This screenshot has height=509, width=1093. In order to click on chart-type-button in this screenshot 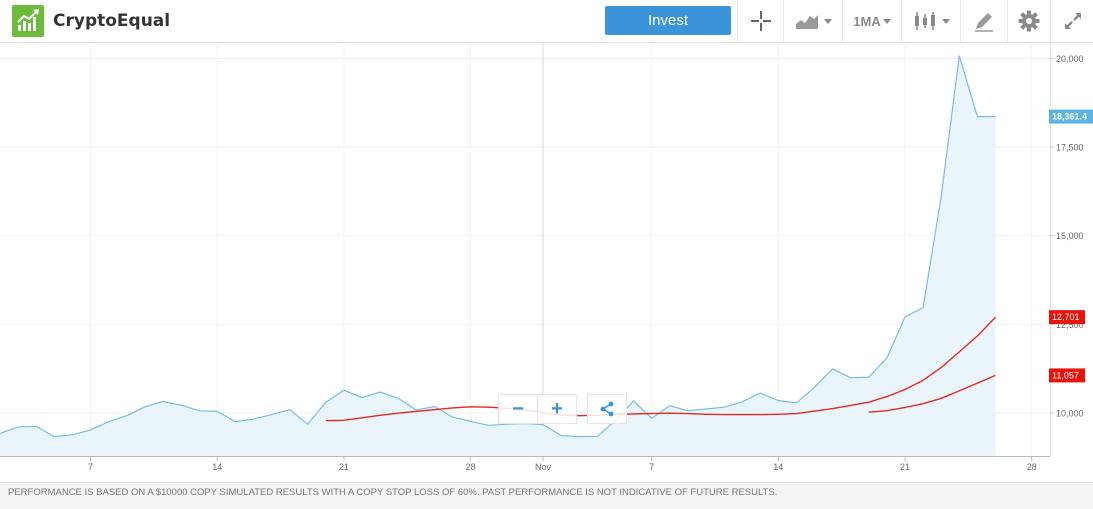, I will do `click(812, 21)`.